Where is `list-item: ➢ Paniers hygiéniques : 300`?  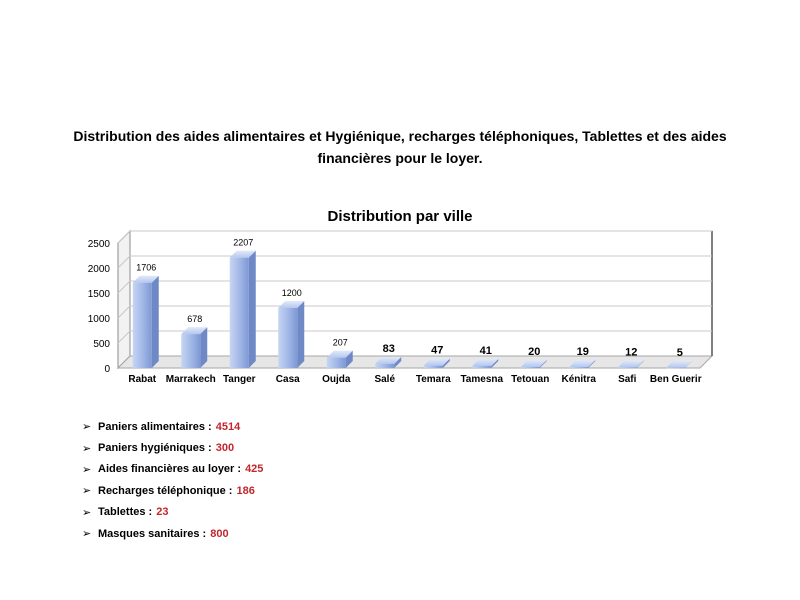 list-item: ➢ Paniers hygiéniques : 300 is located at coordinates (172, 447).